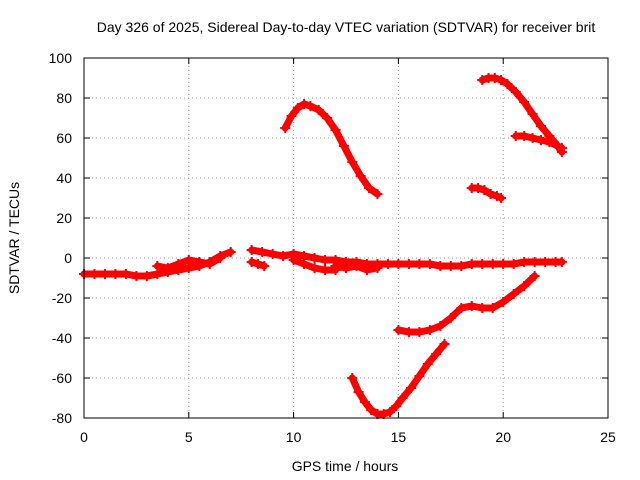  I want to click on y-tick-label: 40, so click(64, 178).